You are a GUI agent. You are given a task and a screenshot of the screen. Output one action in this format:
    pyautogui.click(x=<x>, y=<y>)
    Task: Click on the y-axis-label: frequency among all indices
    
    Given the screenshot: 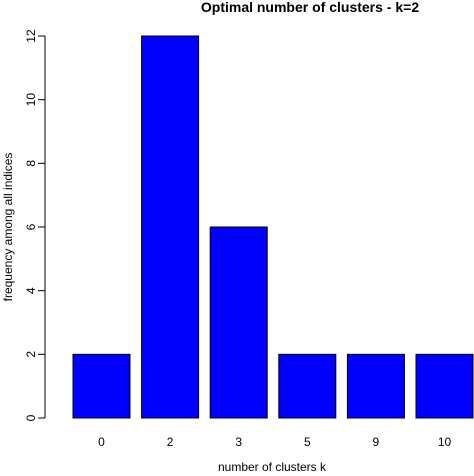 What is the action you would take?
    pyautogui.click(x=8, y=227)
    